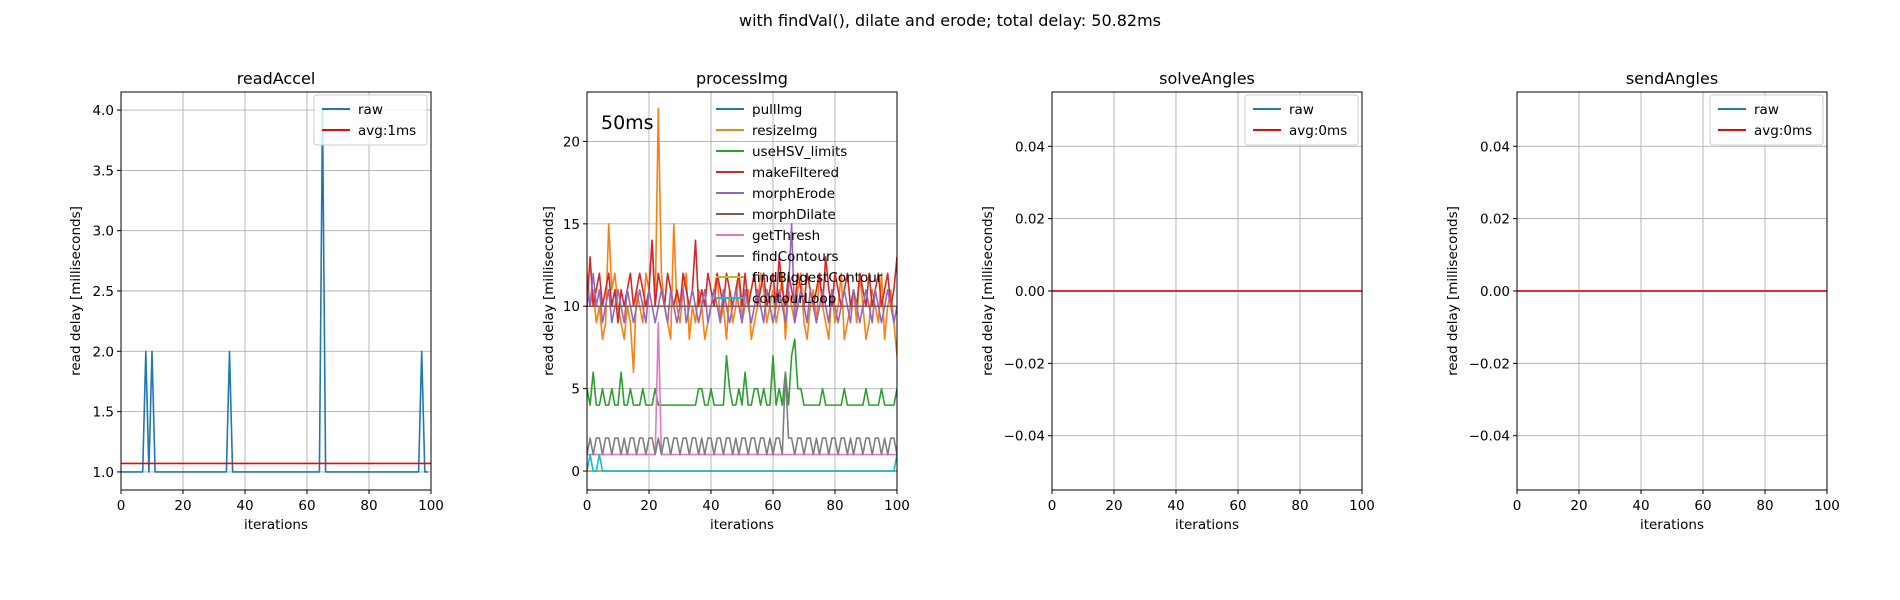 The height and width of the screenshot is (600, 1900). I want to click on legend-label: avg:1ms, so click(387, 131).